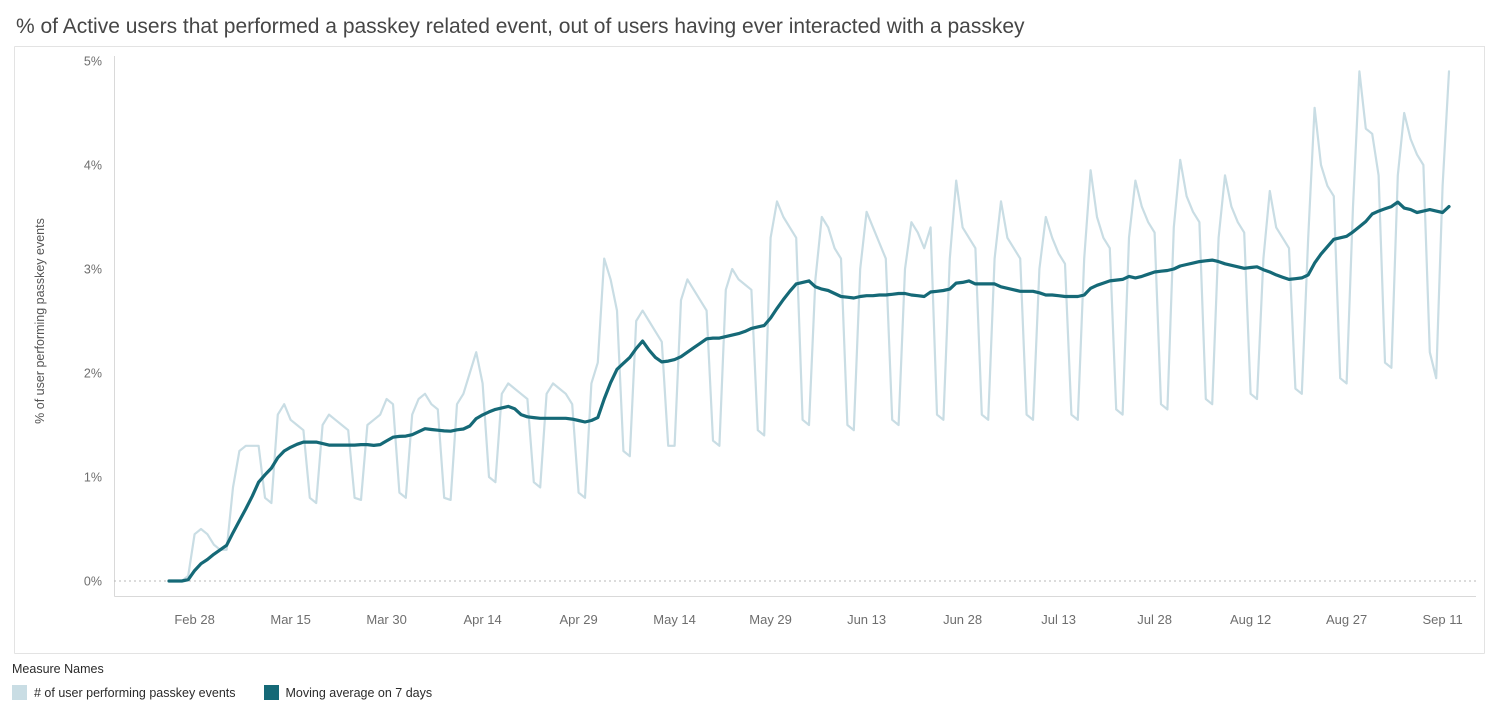 Image resolution: width=1500 pixels, height=721 pixels. Describe the element at coordinates (1058, 619) in the screenshot. I see `x-tick-label: Jul 13` at that location.